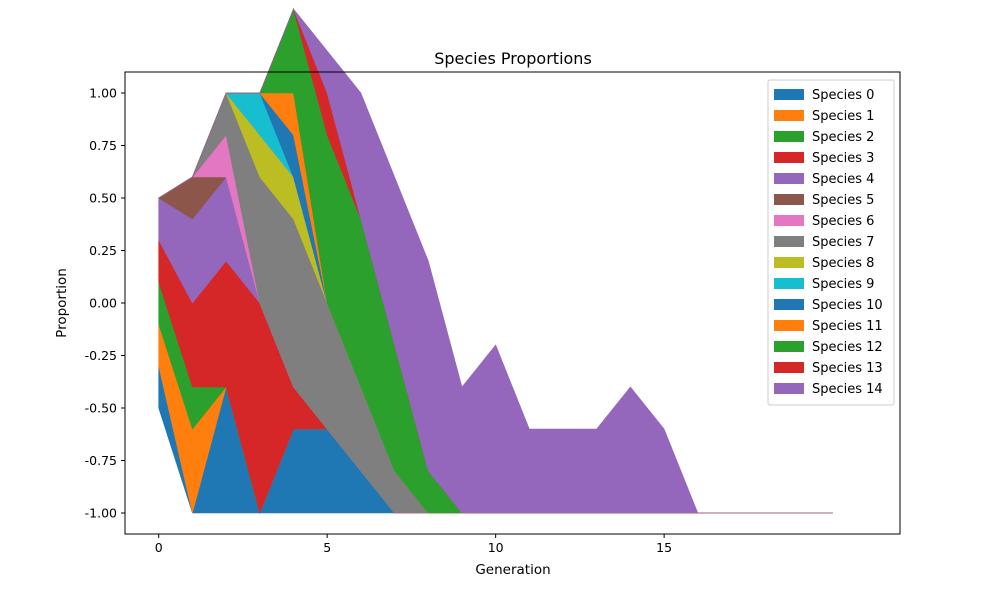 The height and width of the screenshot is (600, 1000). I want to click on x-tick-label: 10, so click(496, 547).